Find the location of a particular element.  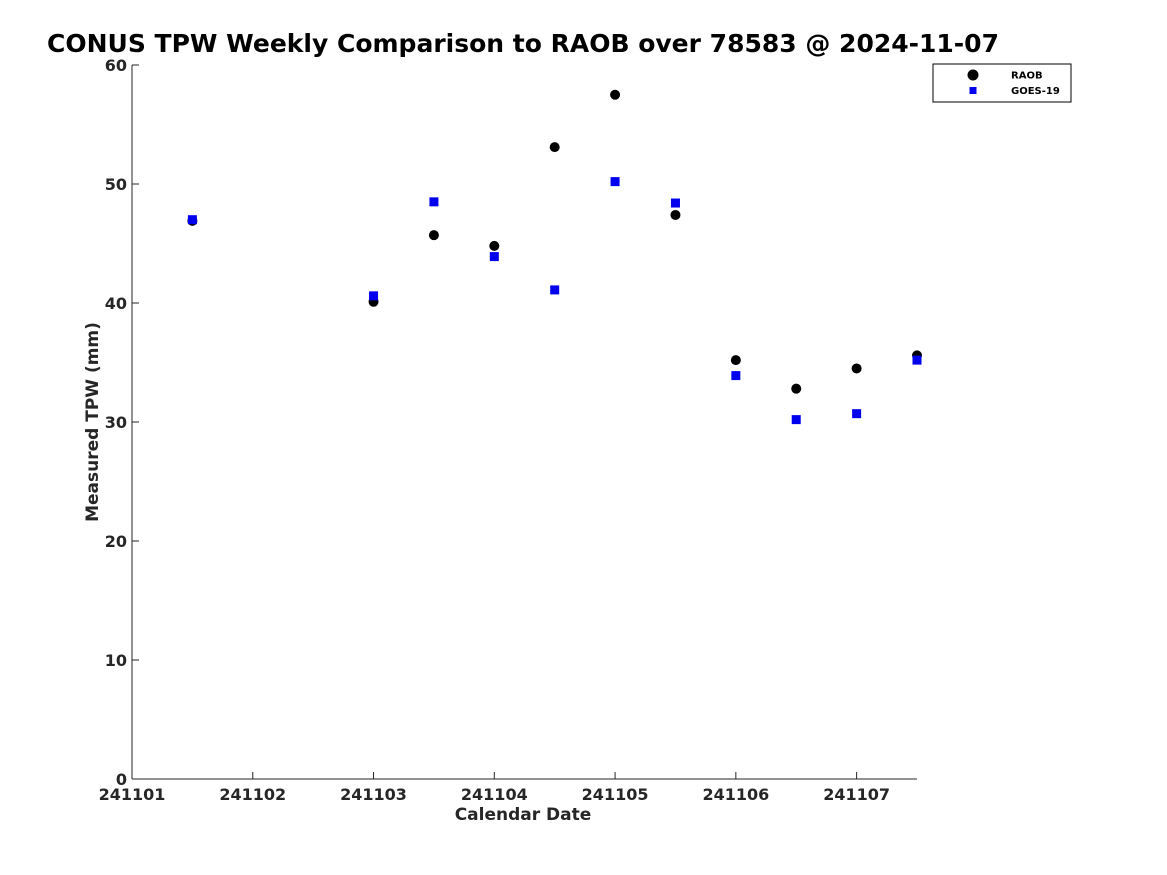

y-tick-label: 40 is located at coordinates (116, 303).